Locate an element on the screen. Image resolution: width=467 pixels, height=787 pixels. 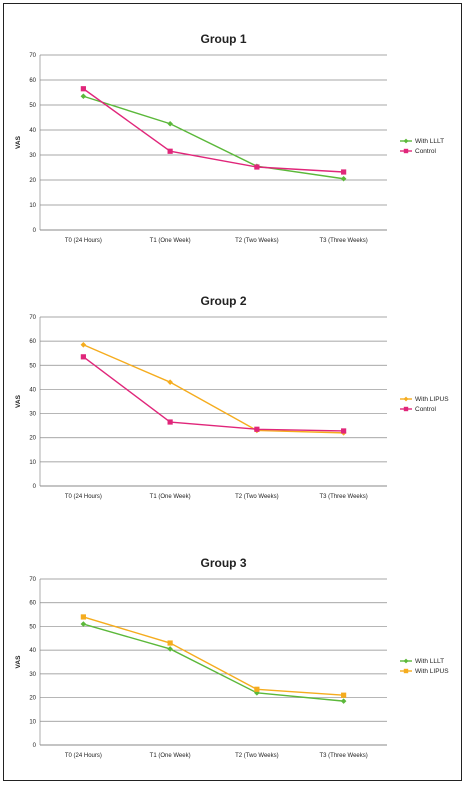
chart-title: Group 2 is located at coordinates (223, 301).